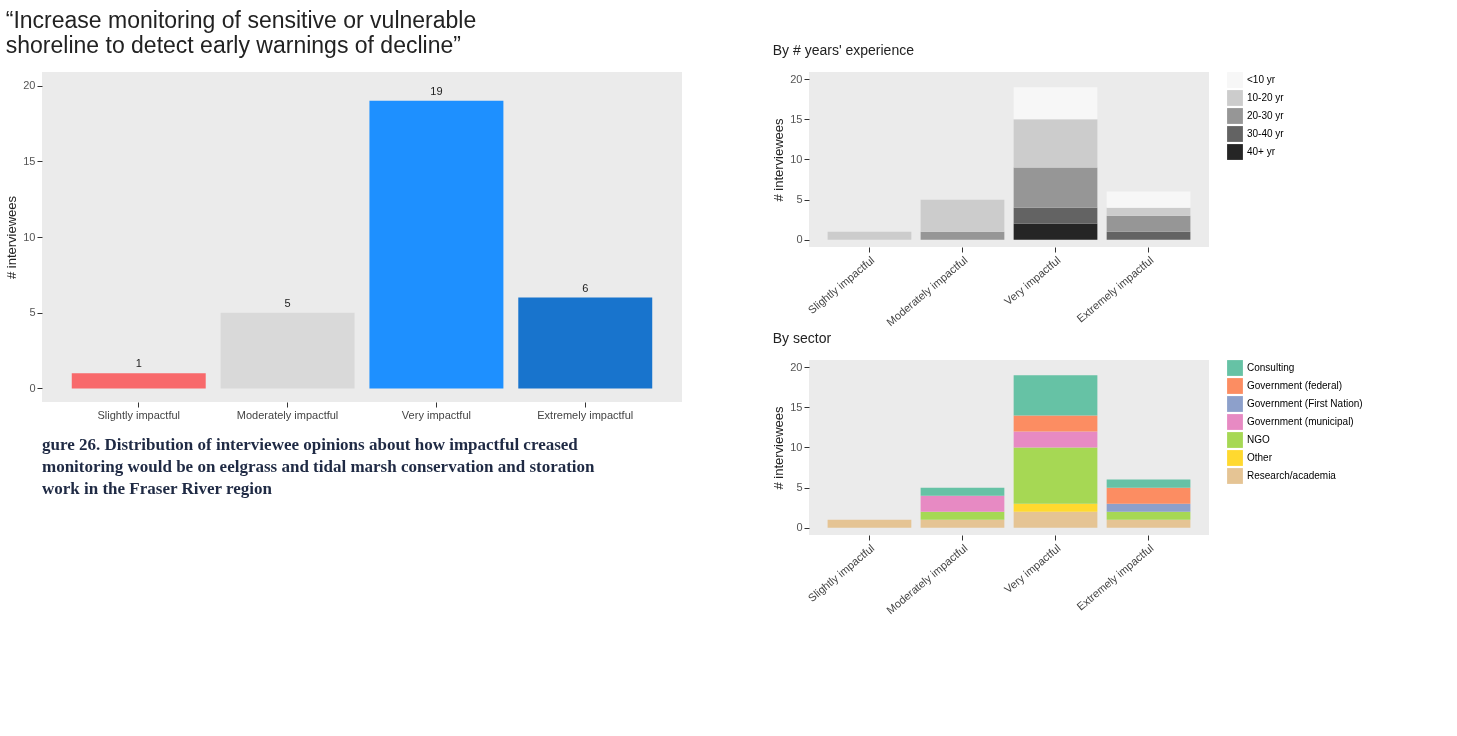 The height and width of the screenshot is (736, 1457). What do you see at coordinates (287, 302) in the screenshot?
I see `data-label: 5` at bounding box center [287, 302].